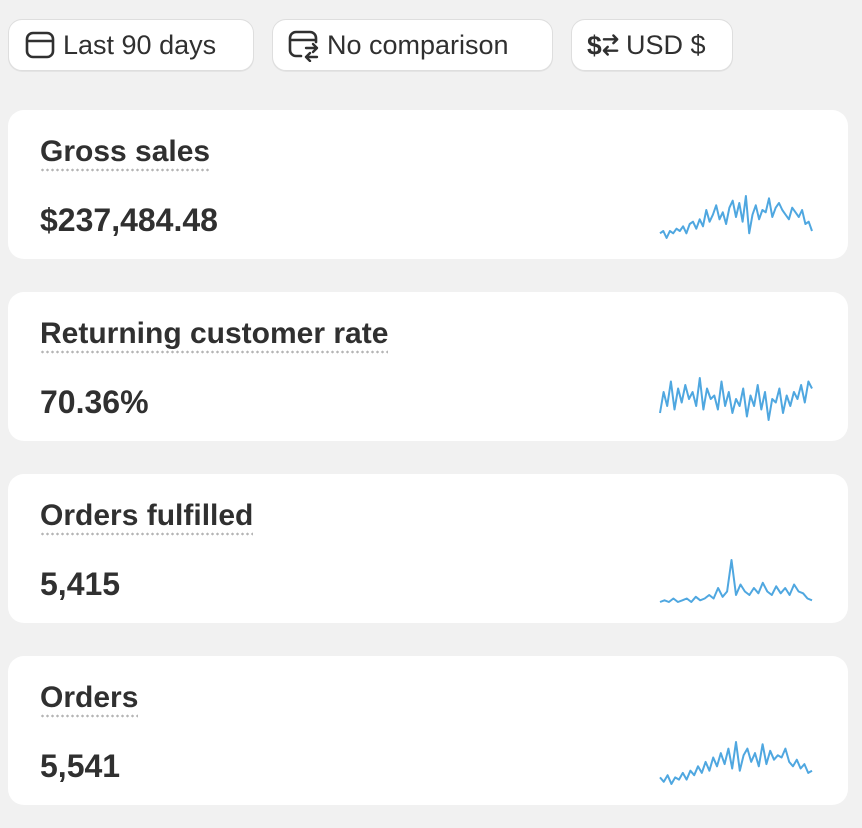  I want to click on calendar-icon, so click(40, 45).